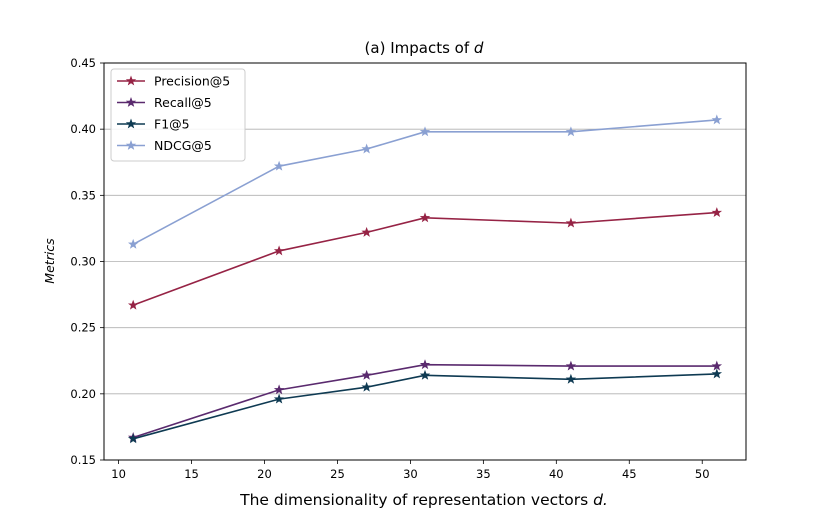 The width and height of the screenshot is (828, 517). Describe the element at coordinates (49, 261) in the screenshot. I see `y-axis-label: Metrics` at that location.